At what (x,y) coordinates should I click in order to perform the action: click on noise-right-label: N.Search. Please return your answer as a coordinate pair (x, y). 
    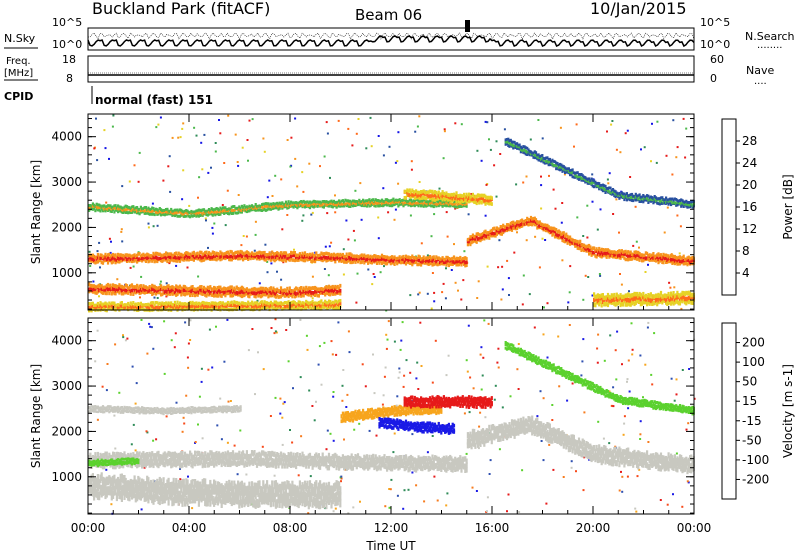
    Looking at the image, I should click on (770, 36).